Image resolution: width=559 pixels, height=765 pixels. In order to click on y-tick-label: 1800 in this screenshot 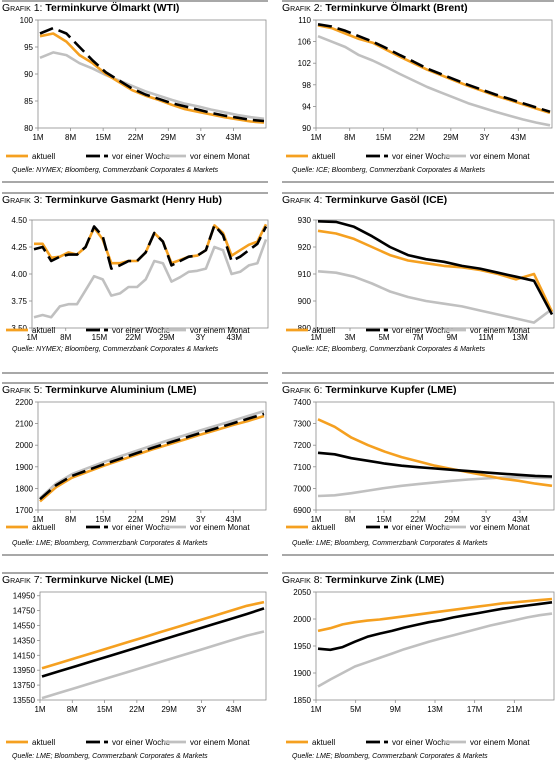, I will do `click(24, 488)`.